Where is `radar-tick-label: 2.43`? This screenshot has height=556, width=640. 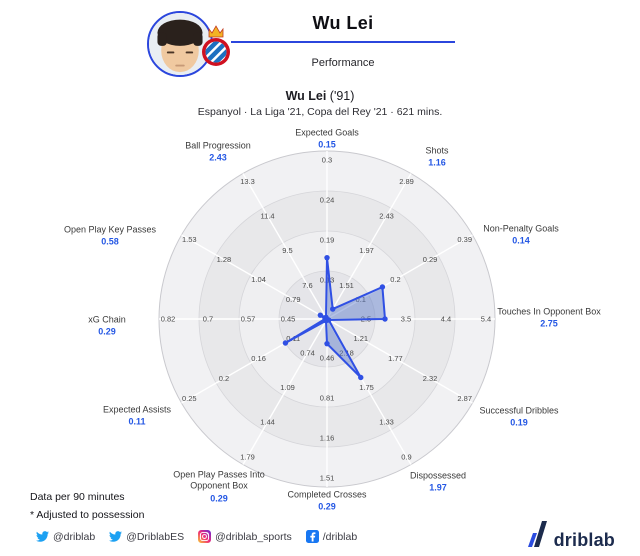 radar-tick-label: 2.43 is located at coordinates (386, 216).